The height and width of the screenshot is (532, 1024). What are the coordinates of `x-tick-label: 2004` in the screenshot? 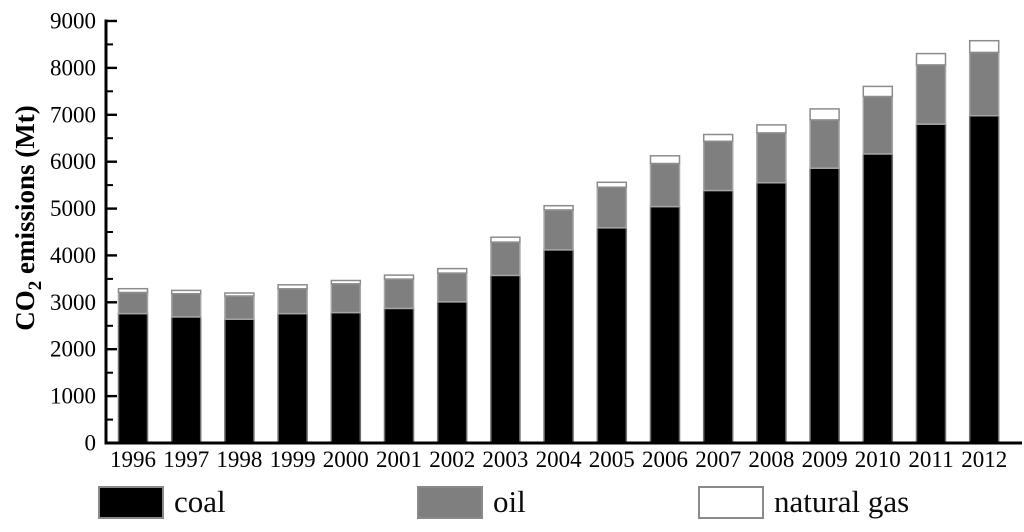 It's located at (559, 459).